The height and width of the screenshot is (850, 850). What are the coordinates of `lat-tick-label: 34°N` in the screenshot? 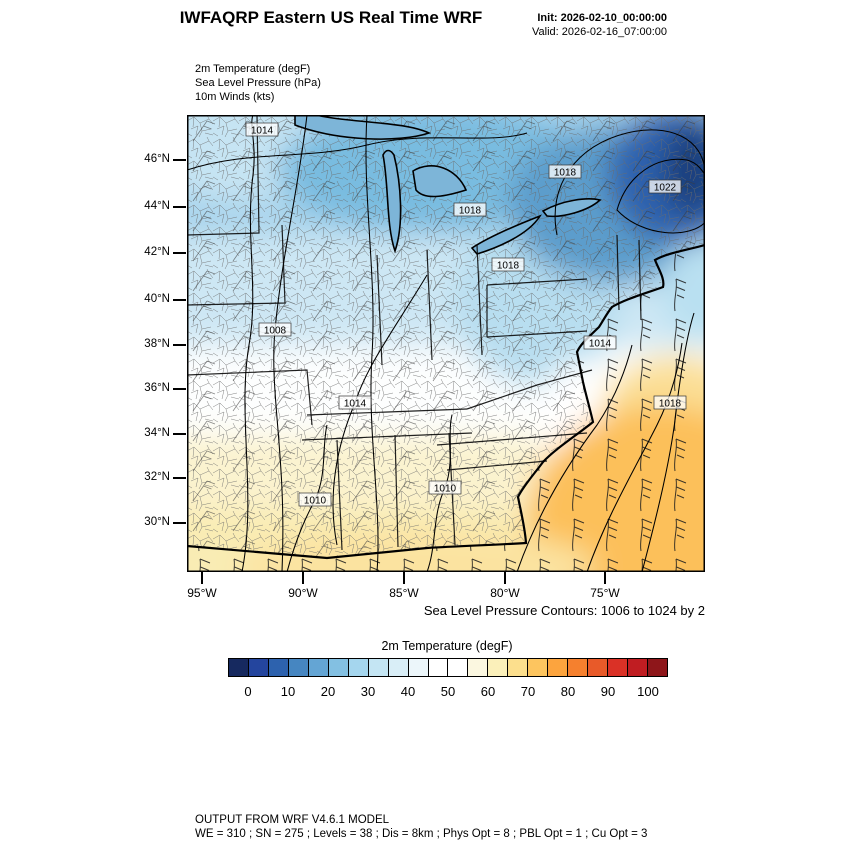 It's located at (157, 433).